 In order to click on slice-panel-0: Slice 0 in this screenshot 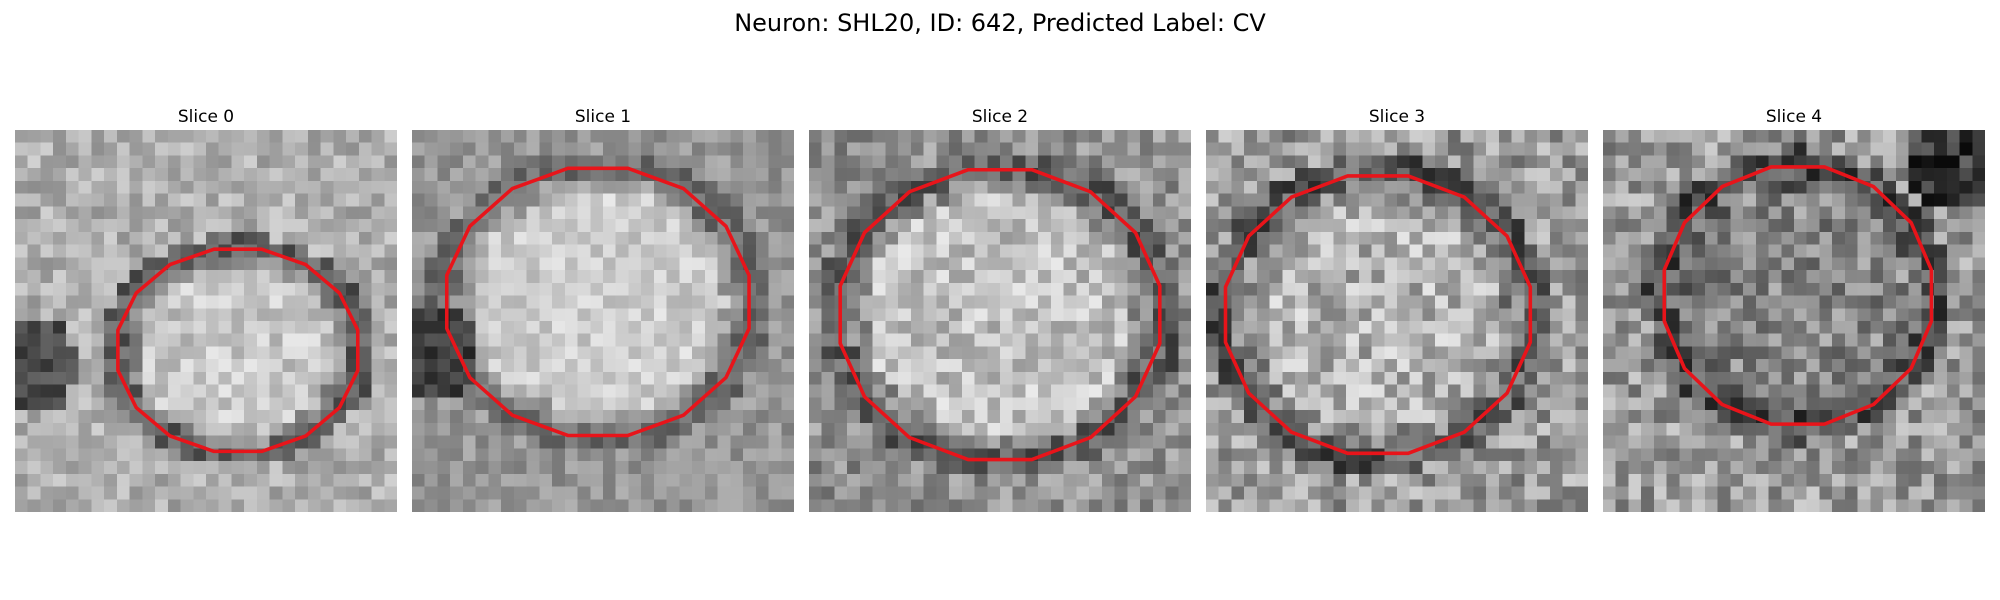, I will do `click(206, 309)`.